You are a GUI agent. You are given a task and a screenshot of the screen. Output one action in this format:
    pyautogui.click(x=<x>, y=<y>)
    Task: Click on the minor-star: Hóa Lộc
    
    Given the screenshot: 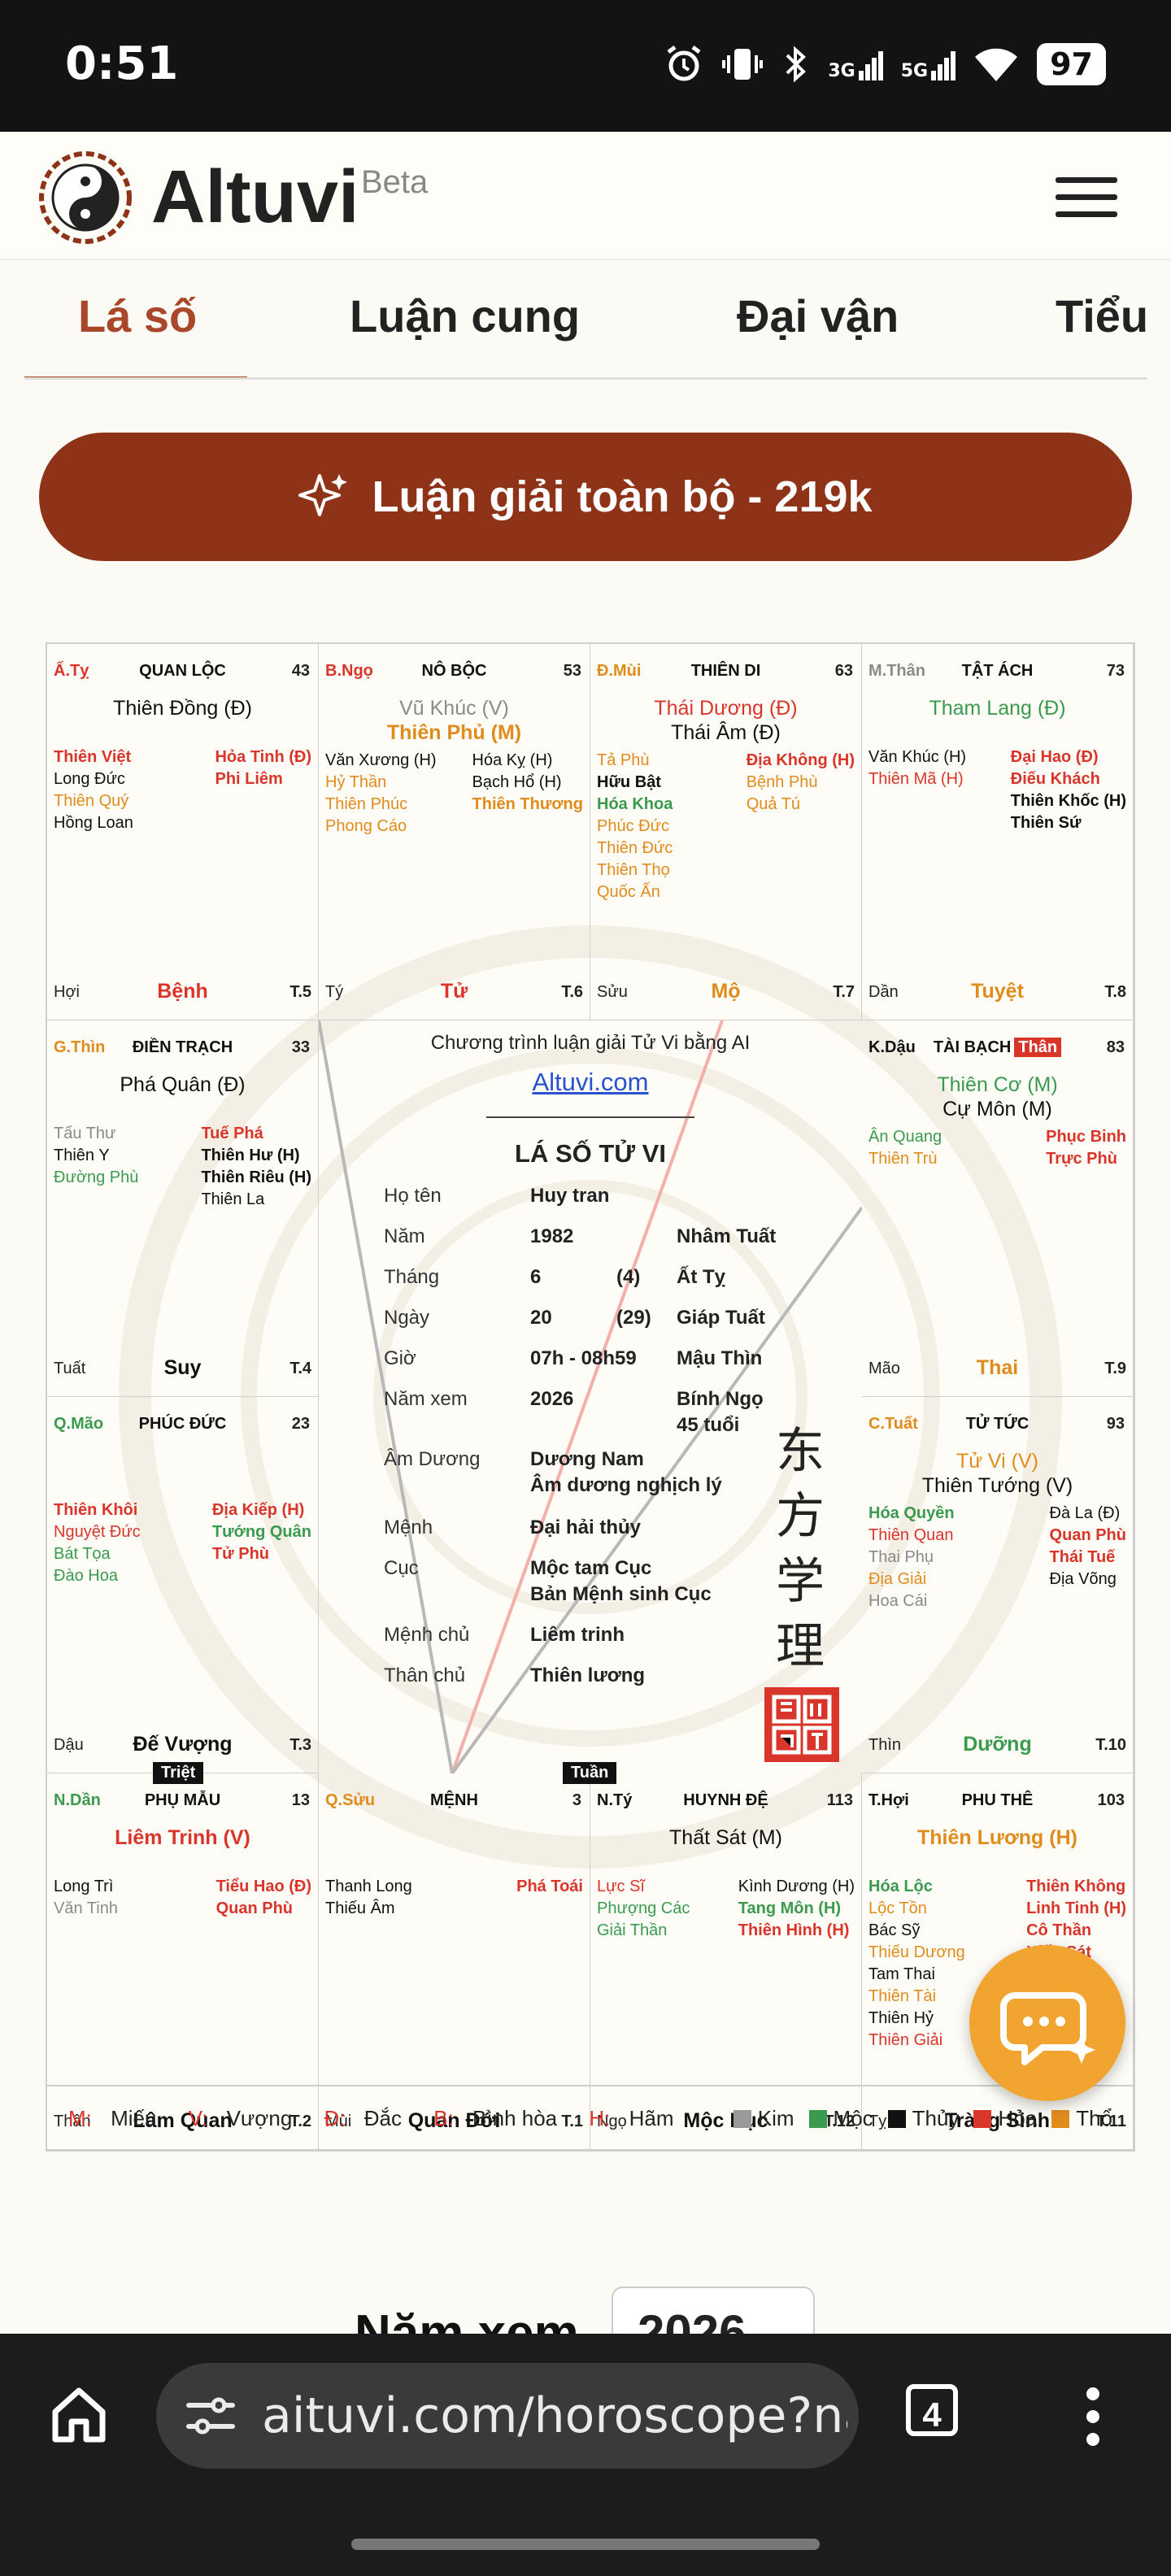 What is the action you would take?
    pyautogui.click(x=900, y=1887)
    